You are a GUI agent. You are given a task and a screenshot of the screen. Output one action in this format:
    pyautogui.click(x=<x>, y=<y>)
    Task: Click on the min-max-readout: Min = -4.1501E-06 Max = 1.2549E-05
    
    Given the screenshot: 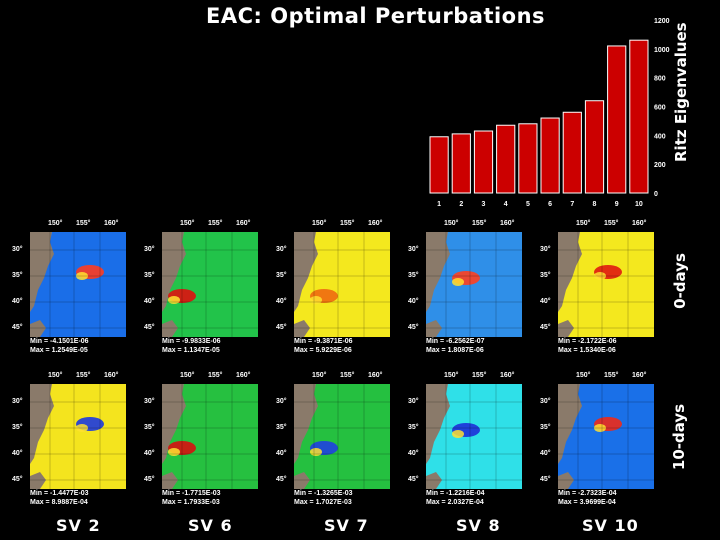 What is the action you would take?
    pyautogui.click(x=85, y=346)
    